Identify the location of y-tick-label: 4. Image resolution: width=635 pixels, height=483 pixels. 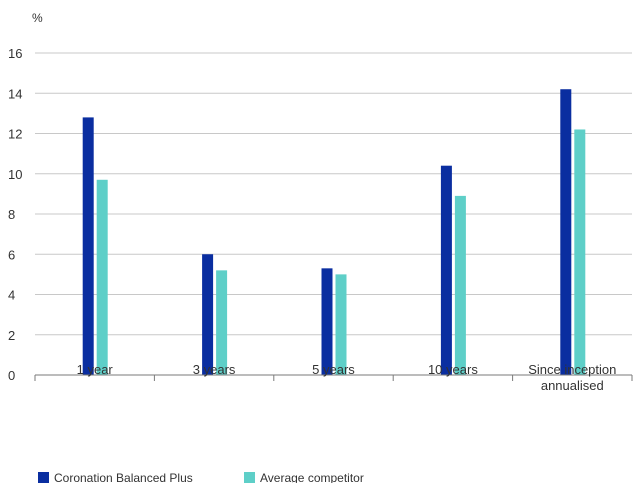
(11, 295).